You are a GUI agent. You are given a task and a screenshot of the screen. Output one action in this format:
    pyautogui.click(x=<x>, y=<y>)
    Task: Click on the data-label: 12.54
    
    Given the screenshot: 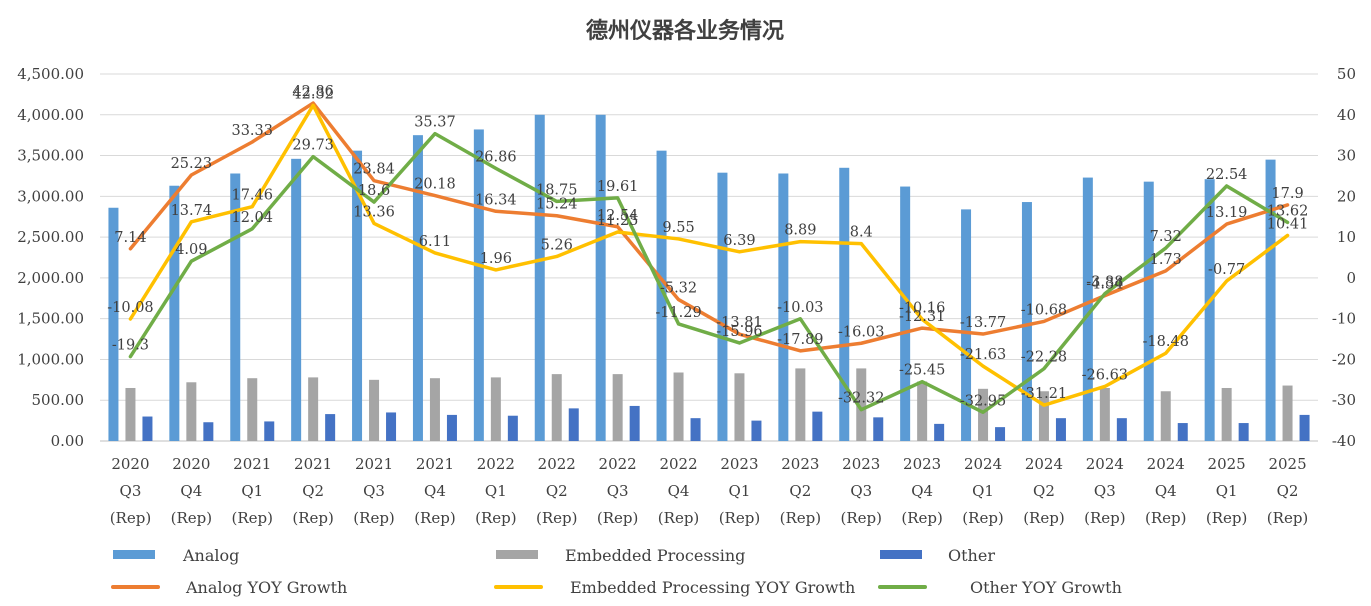 What is the action you would take?
    pyautogui.click(x=618, y=216)
    